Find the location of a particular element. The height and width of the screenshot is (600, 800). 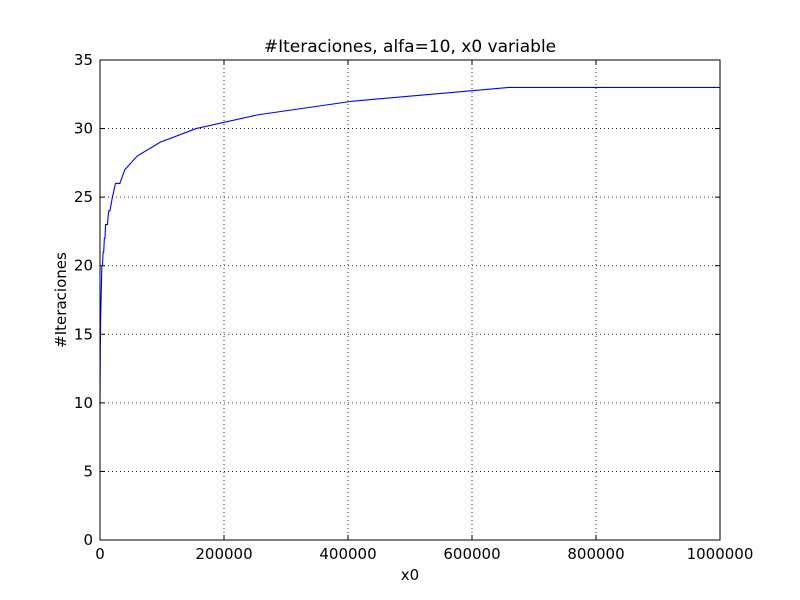

x-tick-label: 600000 is located at coordinates (471, 554).